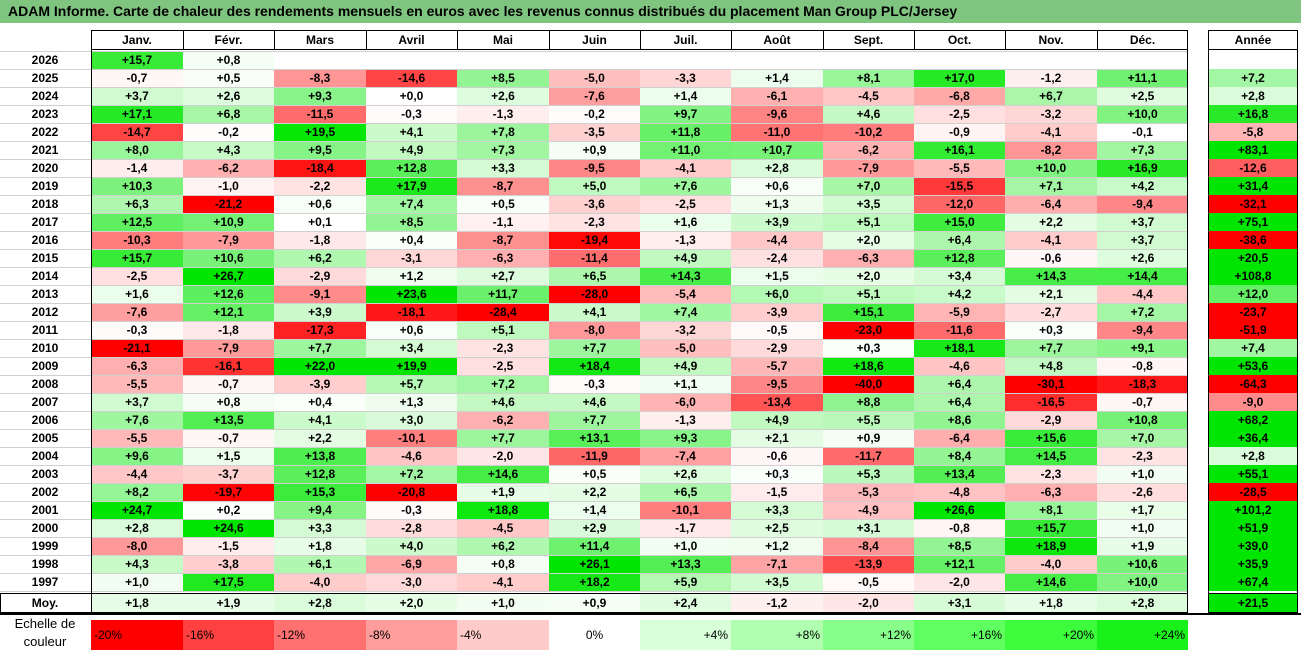  Describe the element at coordinates (411, 528) in the screenshot. I see `heatmap-cell: -2,8` at that location.